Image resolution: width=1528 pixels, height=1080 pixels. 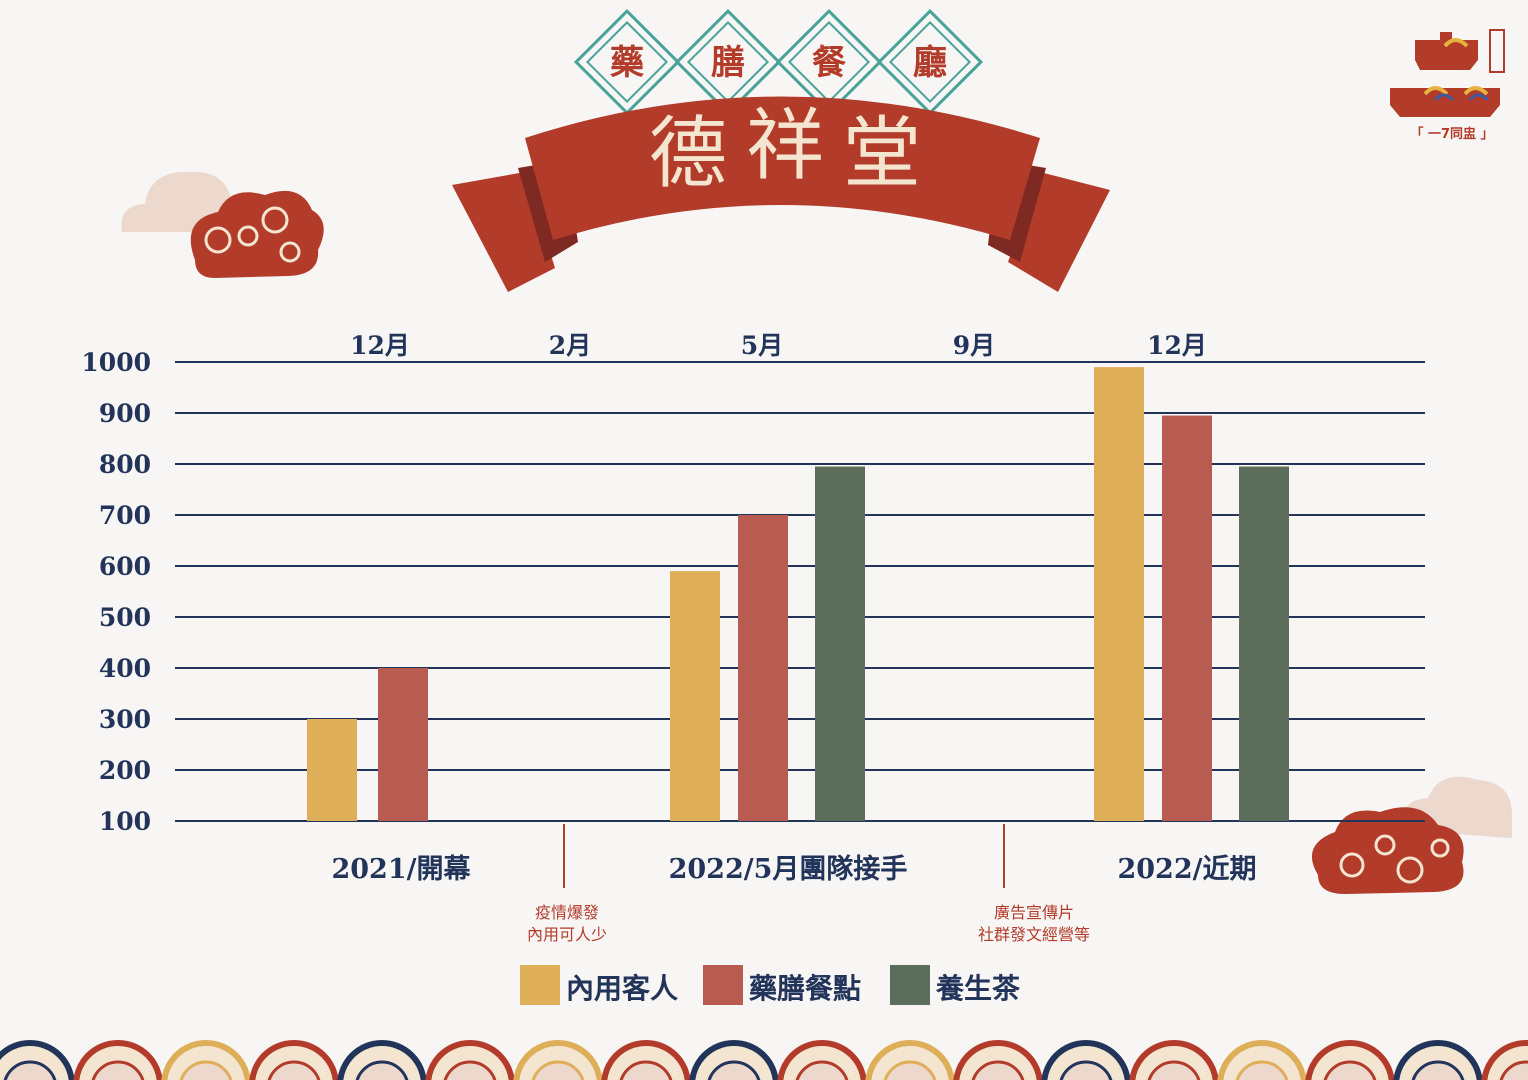 I want to click on y-tick-label: 500, so click(x=125, y=617).